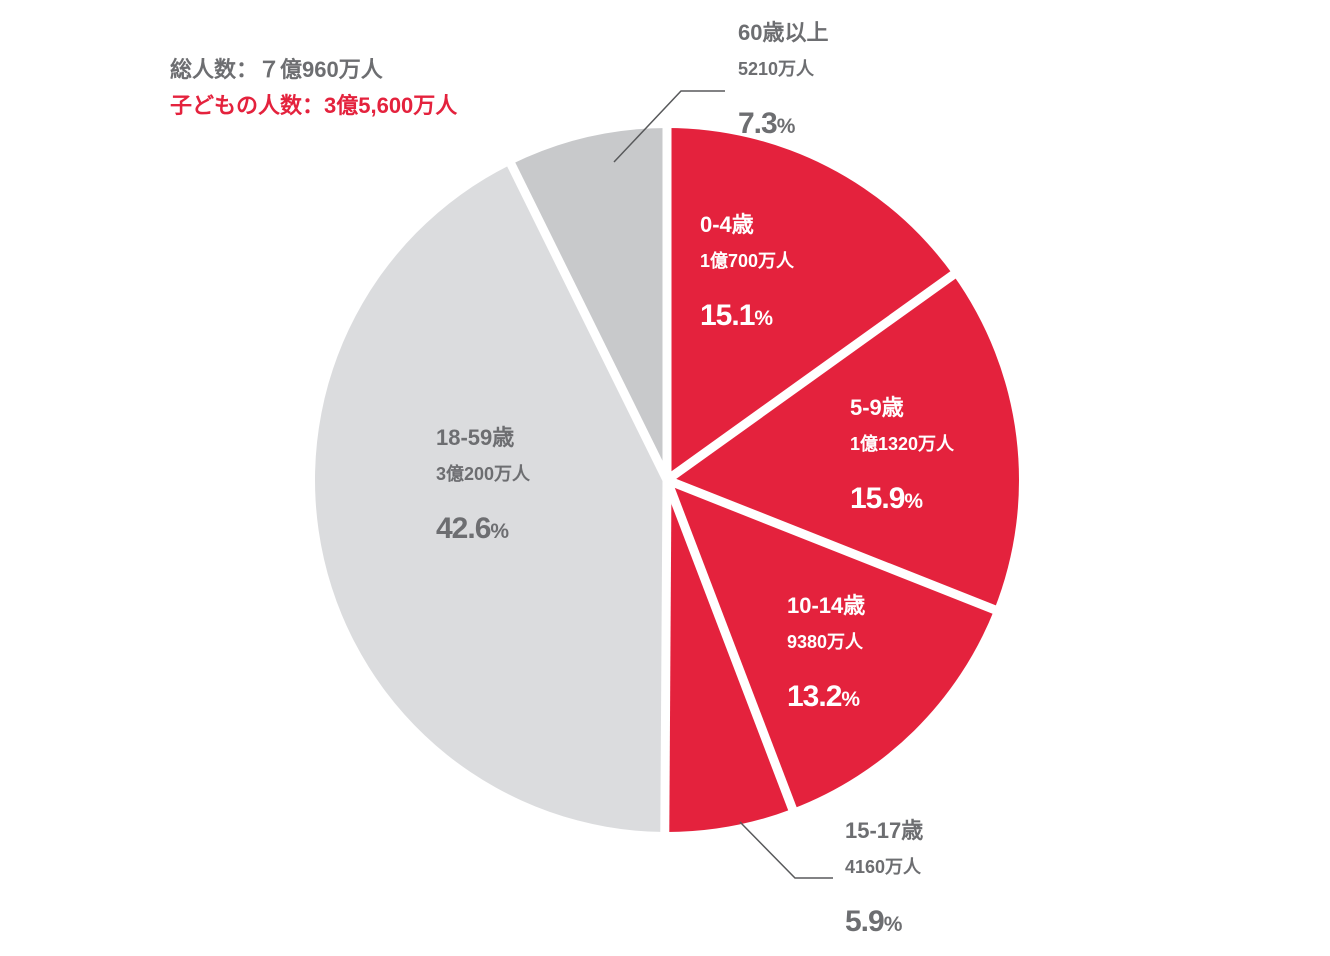 The image size is (1330, 956). I want to click on slice-label-1: 0-4歳 1億700万人 15.1%, so click(747, 272).